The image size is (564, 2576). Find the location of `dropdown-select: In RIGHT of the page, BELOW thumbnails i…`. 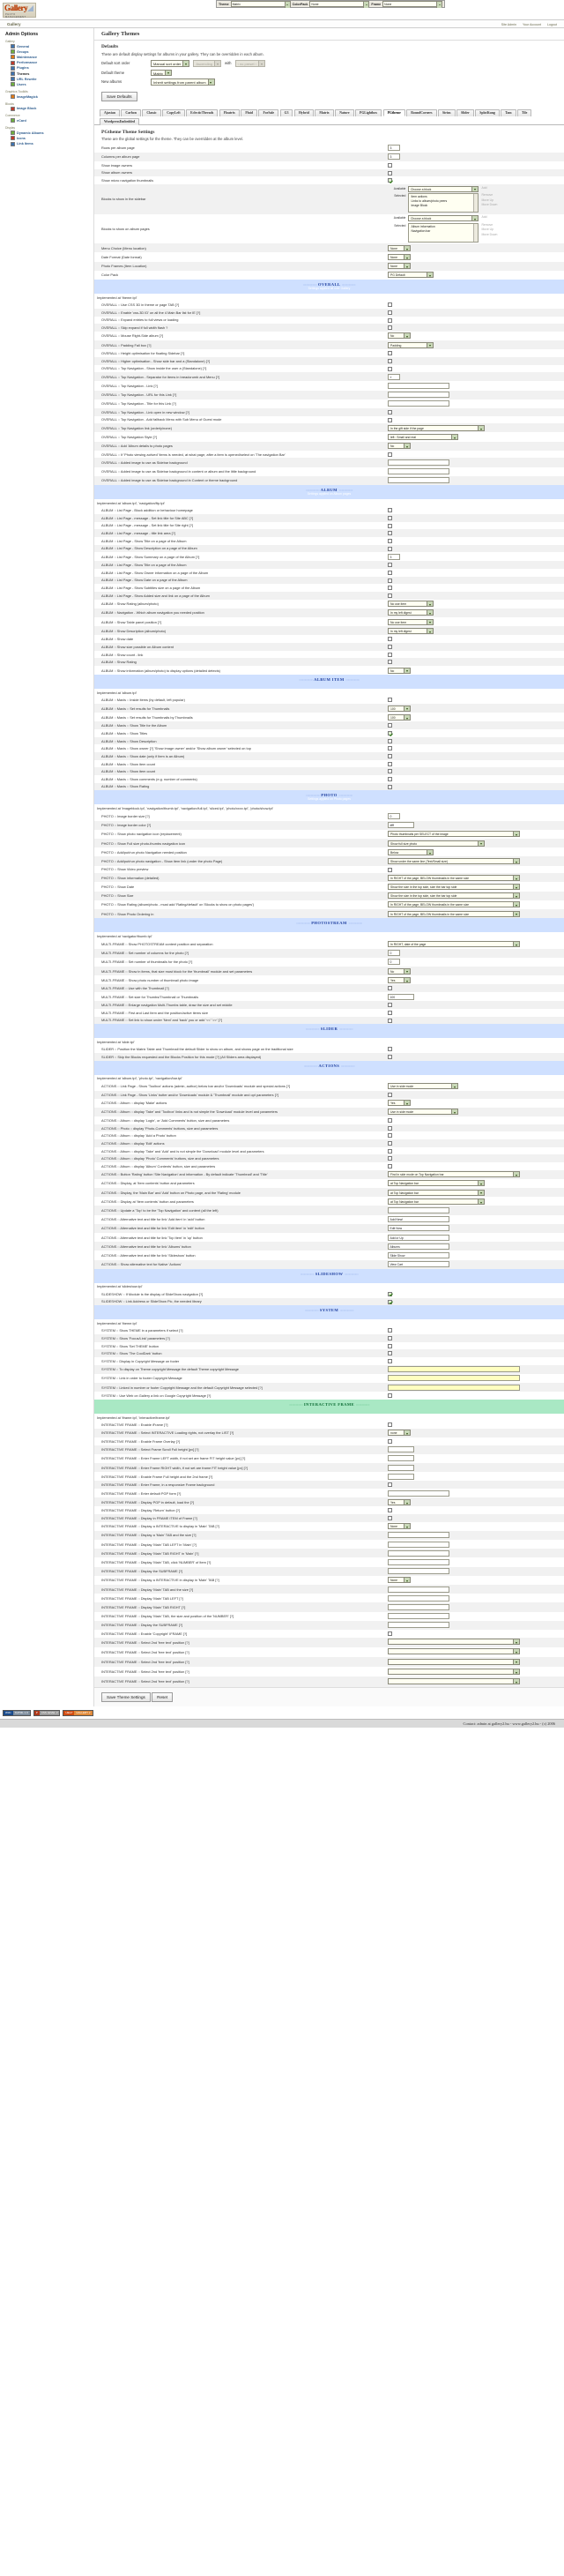

dropdown-select: In RIGHT of the page, BELOW thumbnails i… is located at coordinates (455, 913).